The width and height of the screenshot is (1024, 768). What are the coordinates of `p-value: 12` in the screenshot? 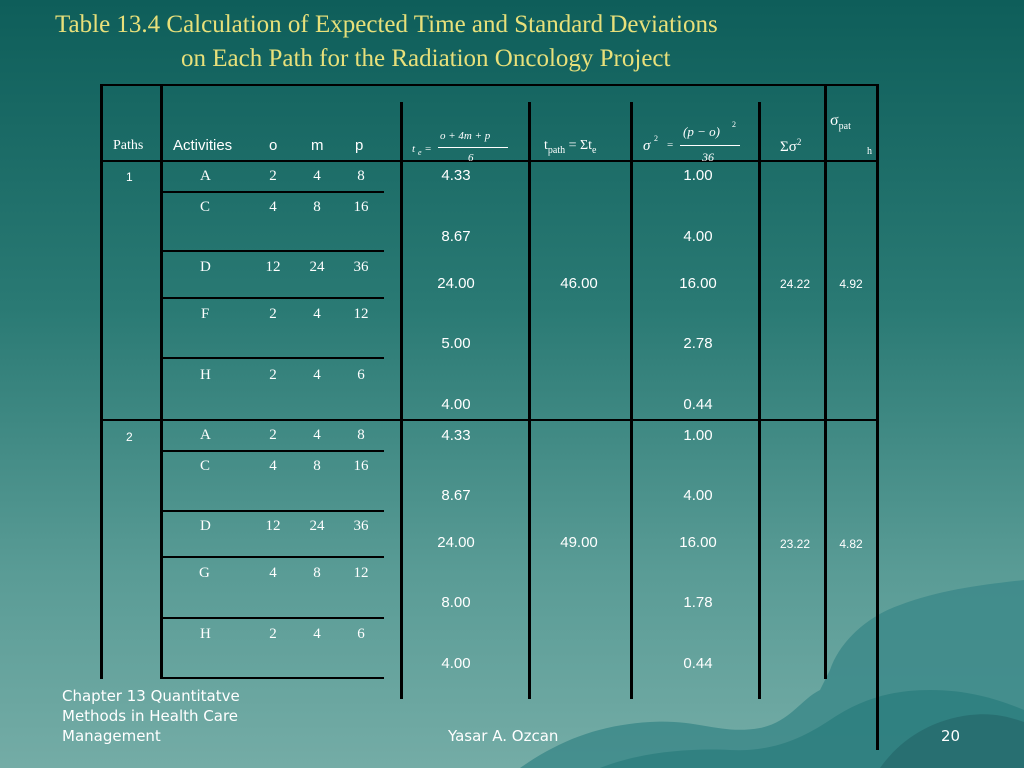 It's located at (361, 573).